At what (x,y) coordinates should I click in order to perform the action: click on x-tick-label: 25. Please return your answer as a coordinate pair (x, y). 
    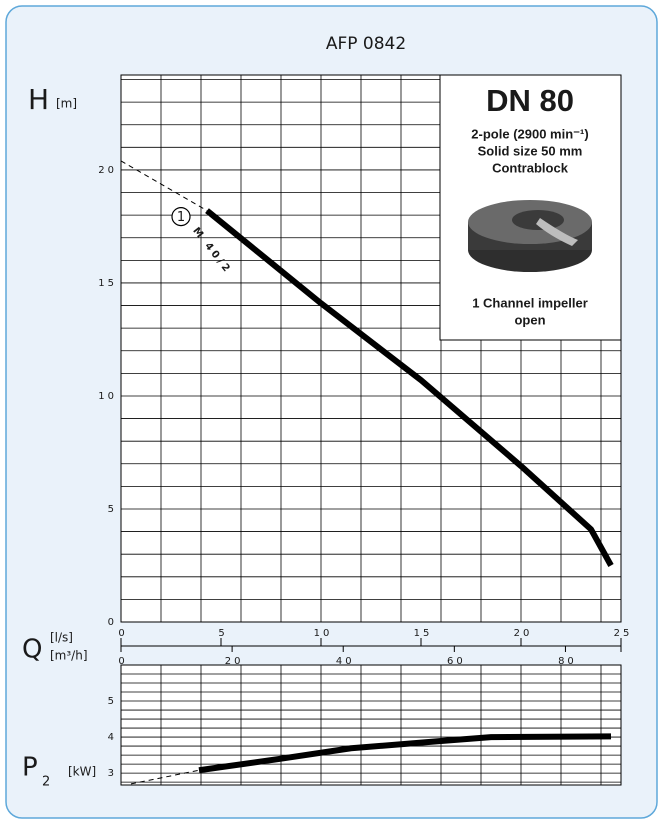
    Looking at the image, I should click on (623, 633).